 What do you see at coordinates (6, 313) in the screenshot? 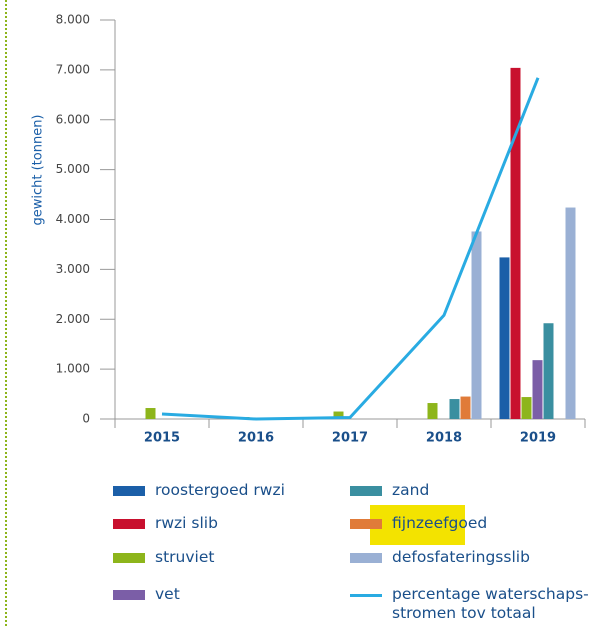
I see `page-border` at bounding box center [6, 313].